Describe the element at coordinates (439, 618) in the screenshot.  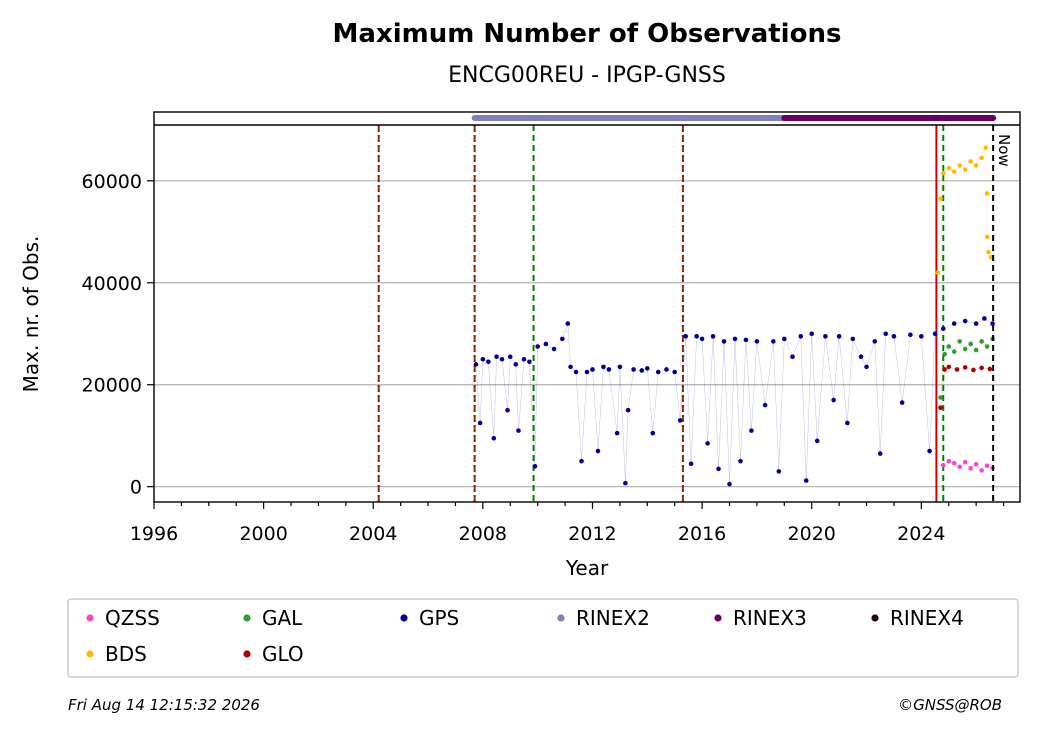
I see `legend-label-gps: GPS` at that location.